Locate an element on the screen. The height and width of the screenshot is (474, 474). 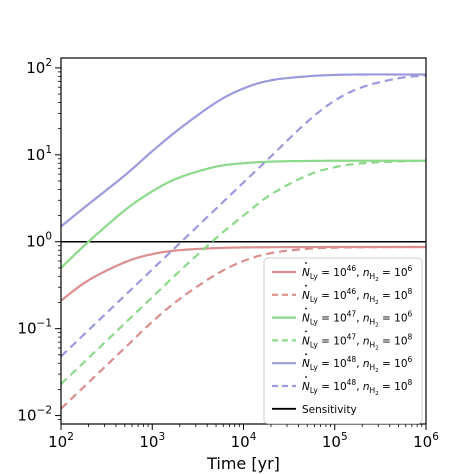
legend-entry: NLy = 1046, nH2 = 108 is located at coordinates (357, 296).